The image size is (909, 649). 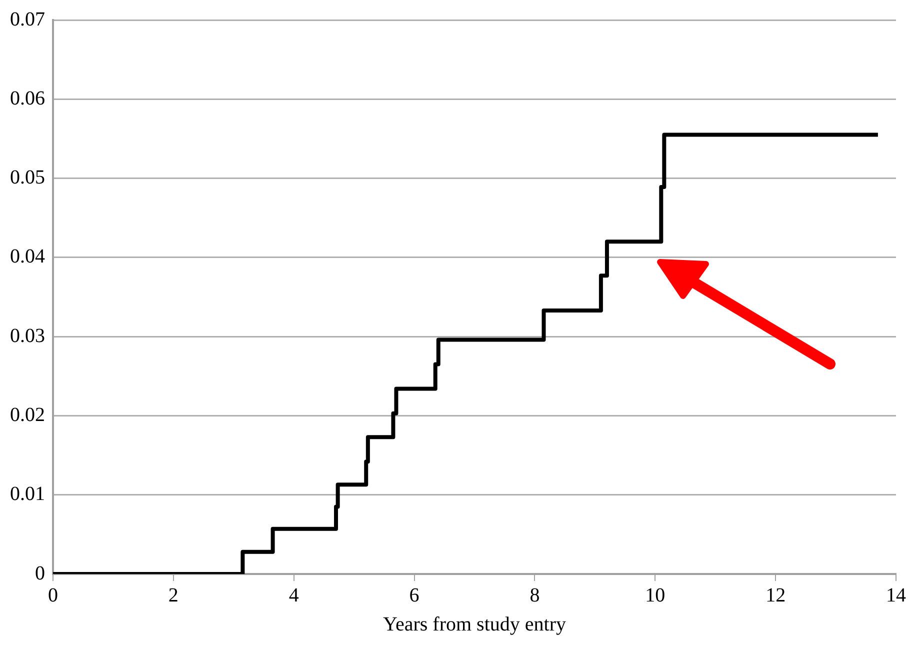 I want to click on y-tick-label: 0.06, so click(x=27, y=98).